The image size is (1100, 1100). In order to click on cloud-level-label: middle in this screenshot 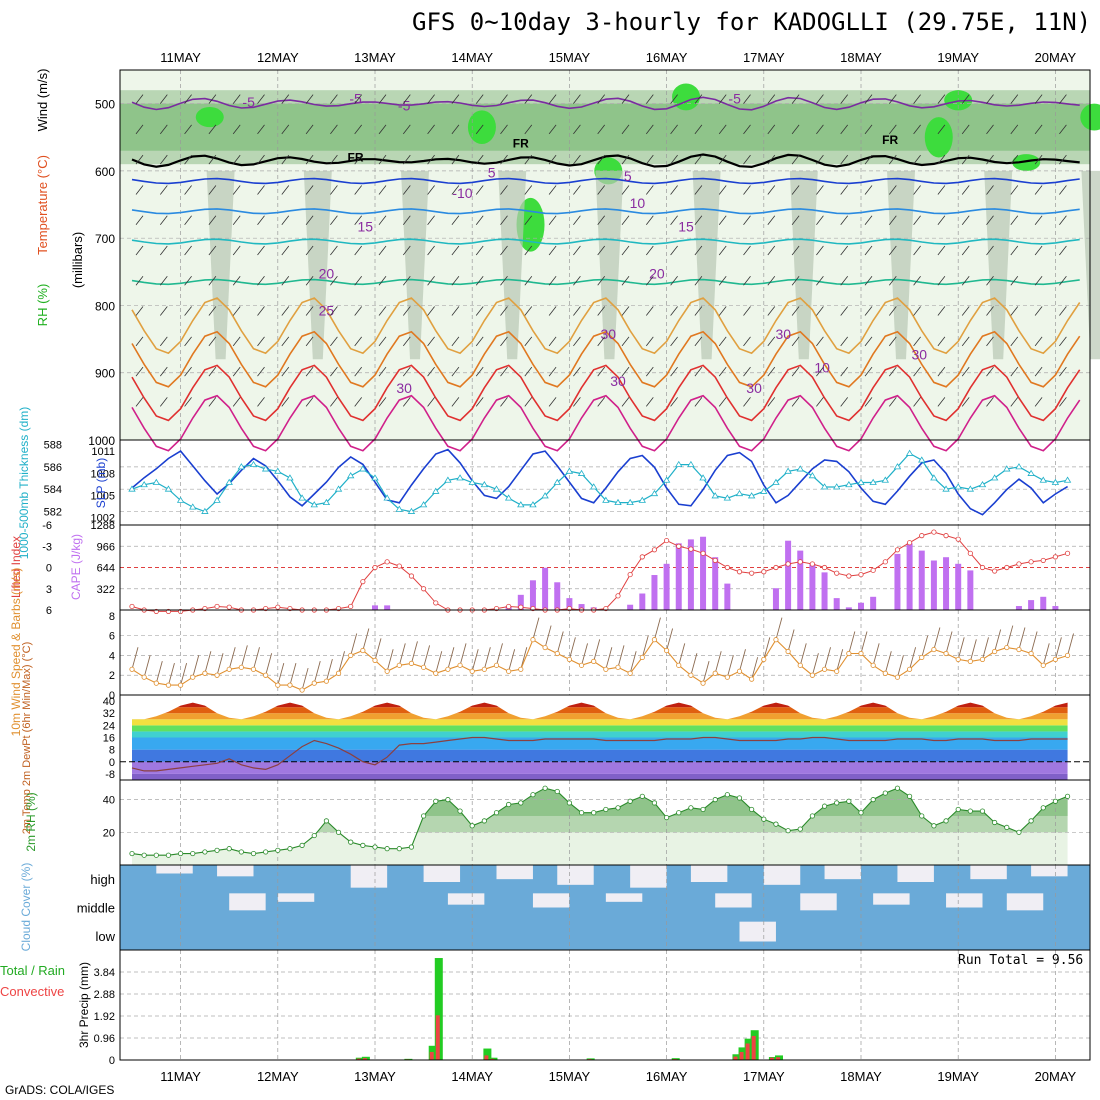, I will do `click(96, 908)`.